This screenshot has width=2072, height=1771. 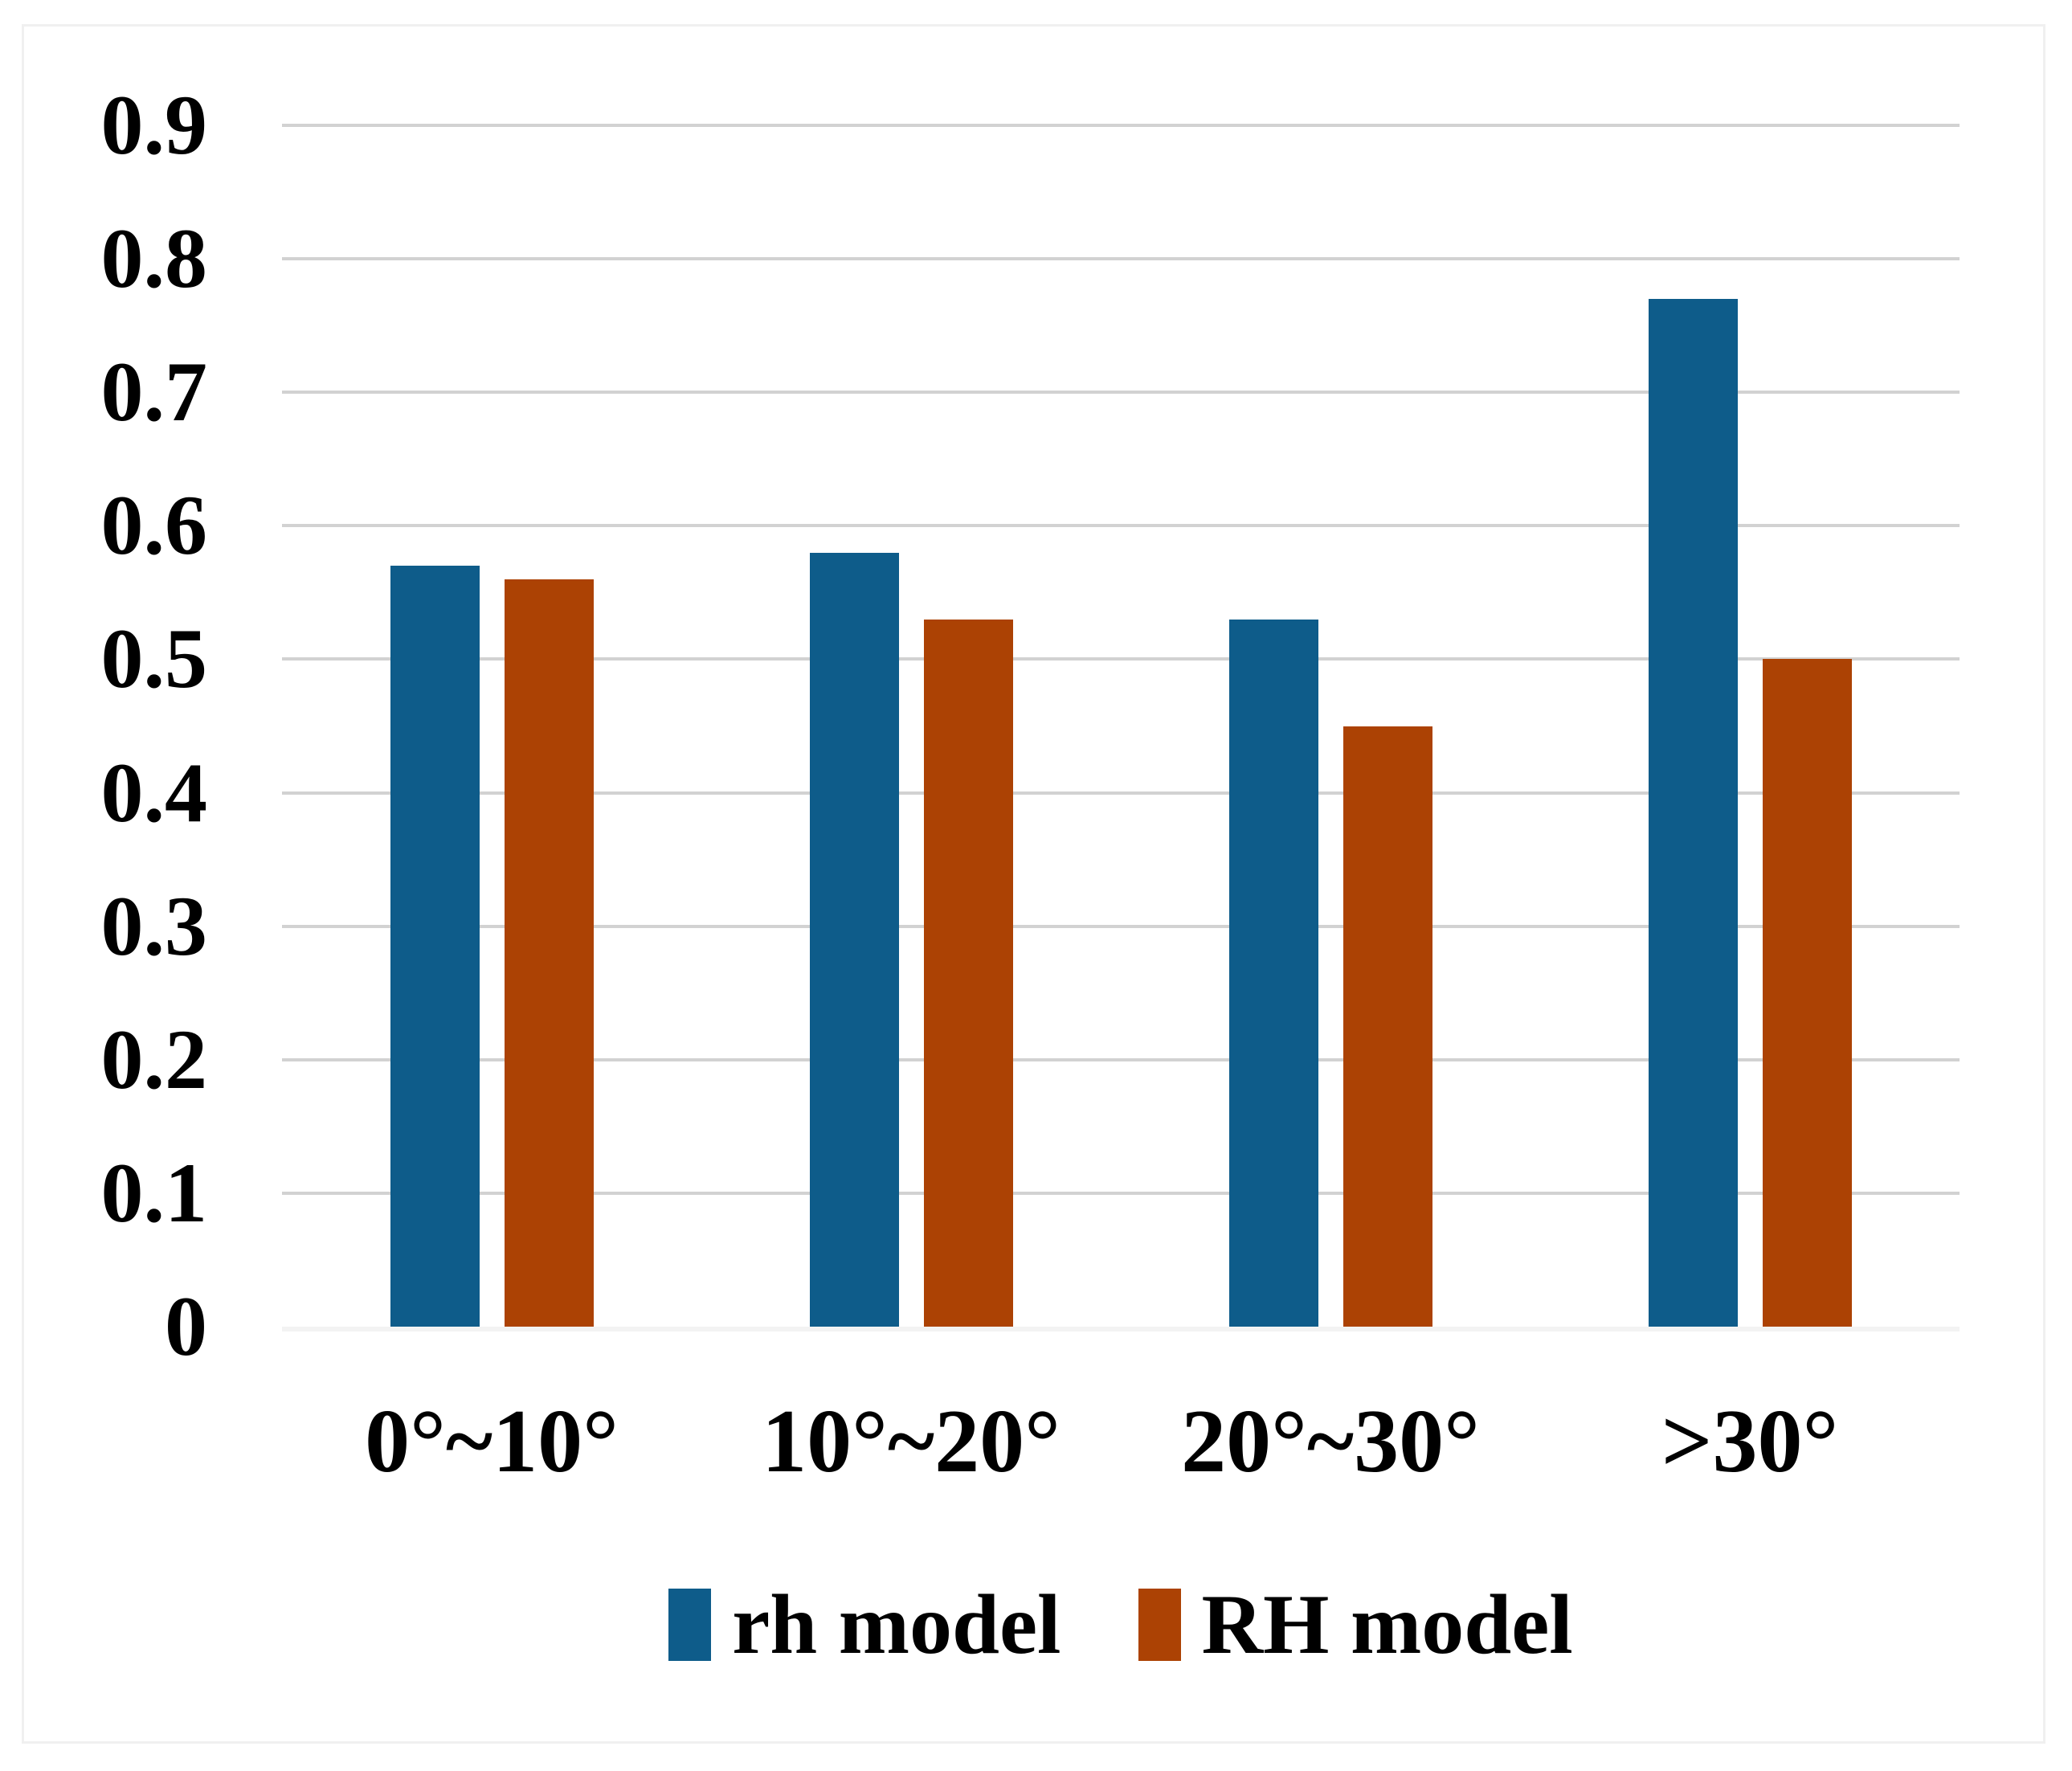 I want to click on x-tick-label-20°~30°: 20°~30°, so click(x=1330, y=1441).